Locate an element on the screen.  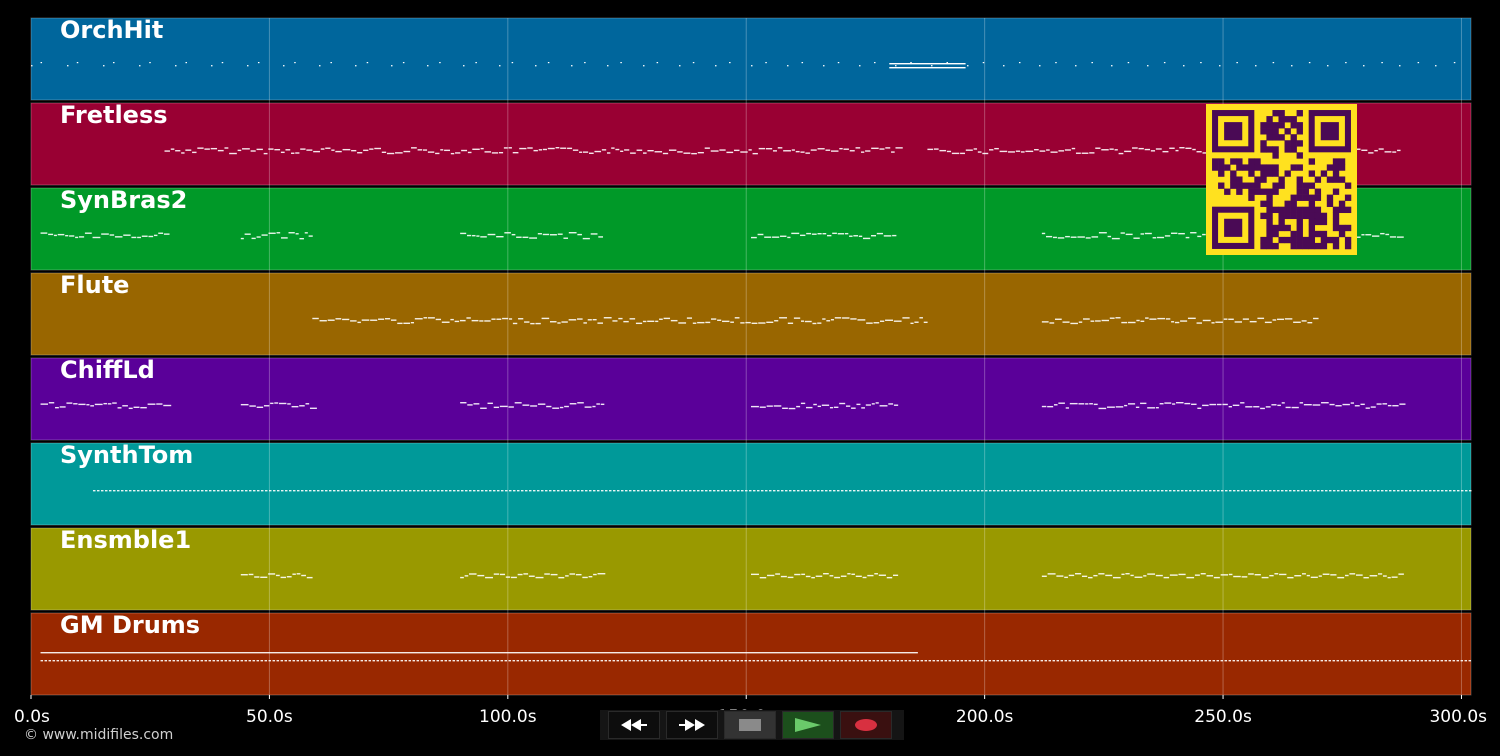
track-name-label: SynBras2 is located at coordinates (123, 200).